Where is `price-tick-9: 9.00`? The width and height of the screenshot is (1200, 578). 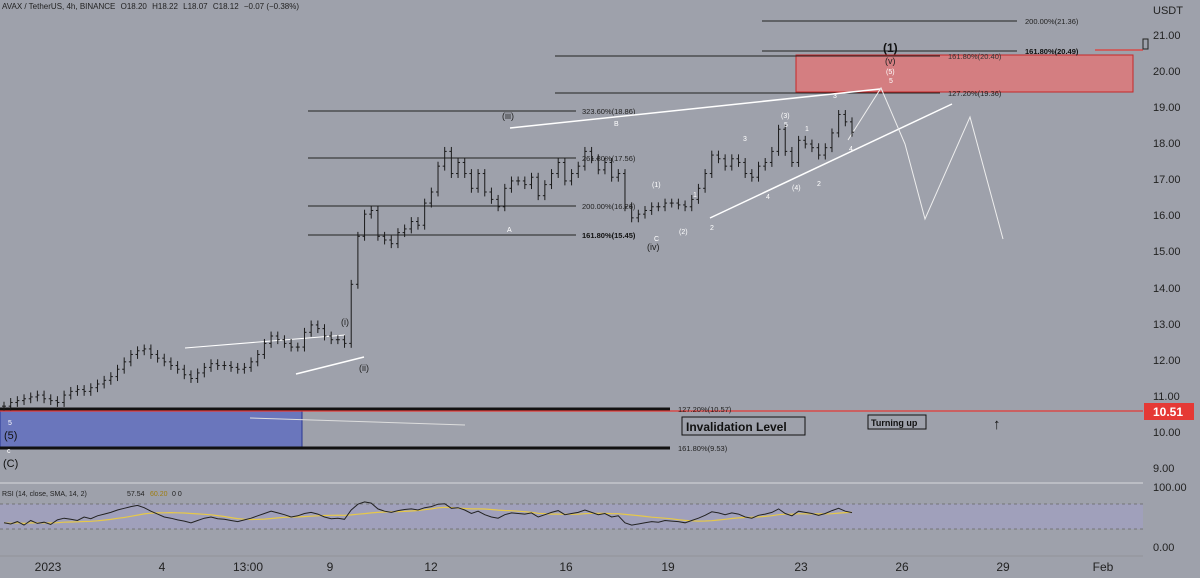
price-tick-9: 9.00 is located at coordinates (1163, 469).